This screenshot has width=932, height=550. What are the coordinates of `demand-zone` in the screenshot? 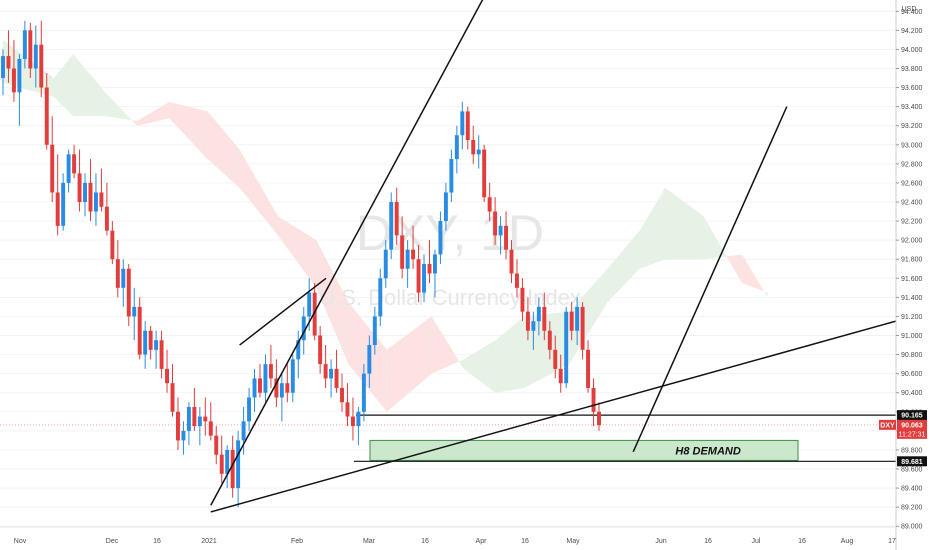 It's located at (584, 450).